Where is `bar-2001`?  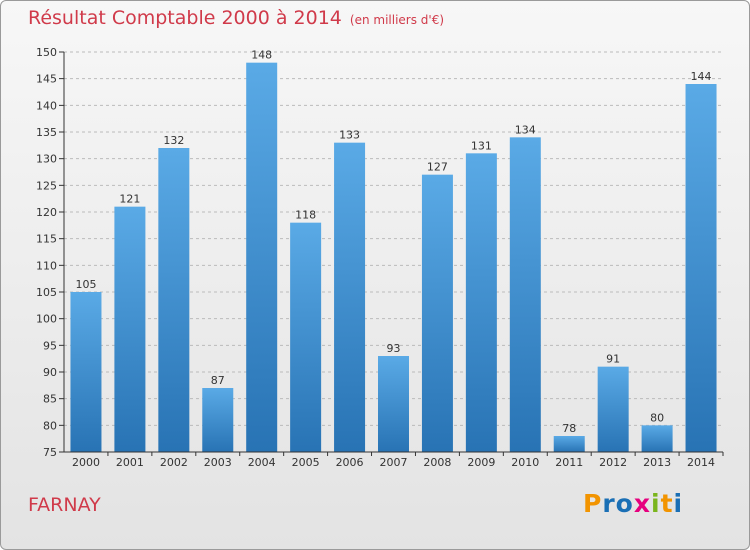 bar-2001 is located at coordinates (130, 329).